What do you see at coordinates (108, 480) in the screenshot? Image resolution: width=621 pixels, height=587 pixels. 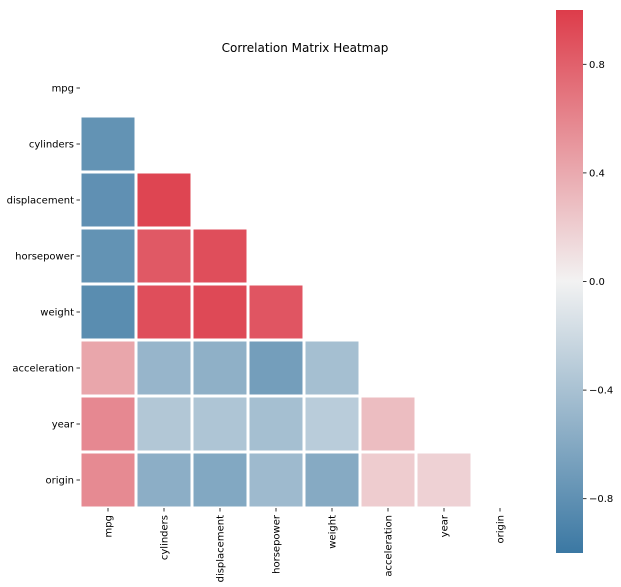 I see `heatmap-cell-origin-mpg` at bounding box center [108, 480].